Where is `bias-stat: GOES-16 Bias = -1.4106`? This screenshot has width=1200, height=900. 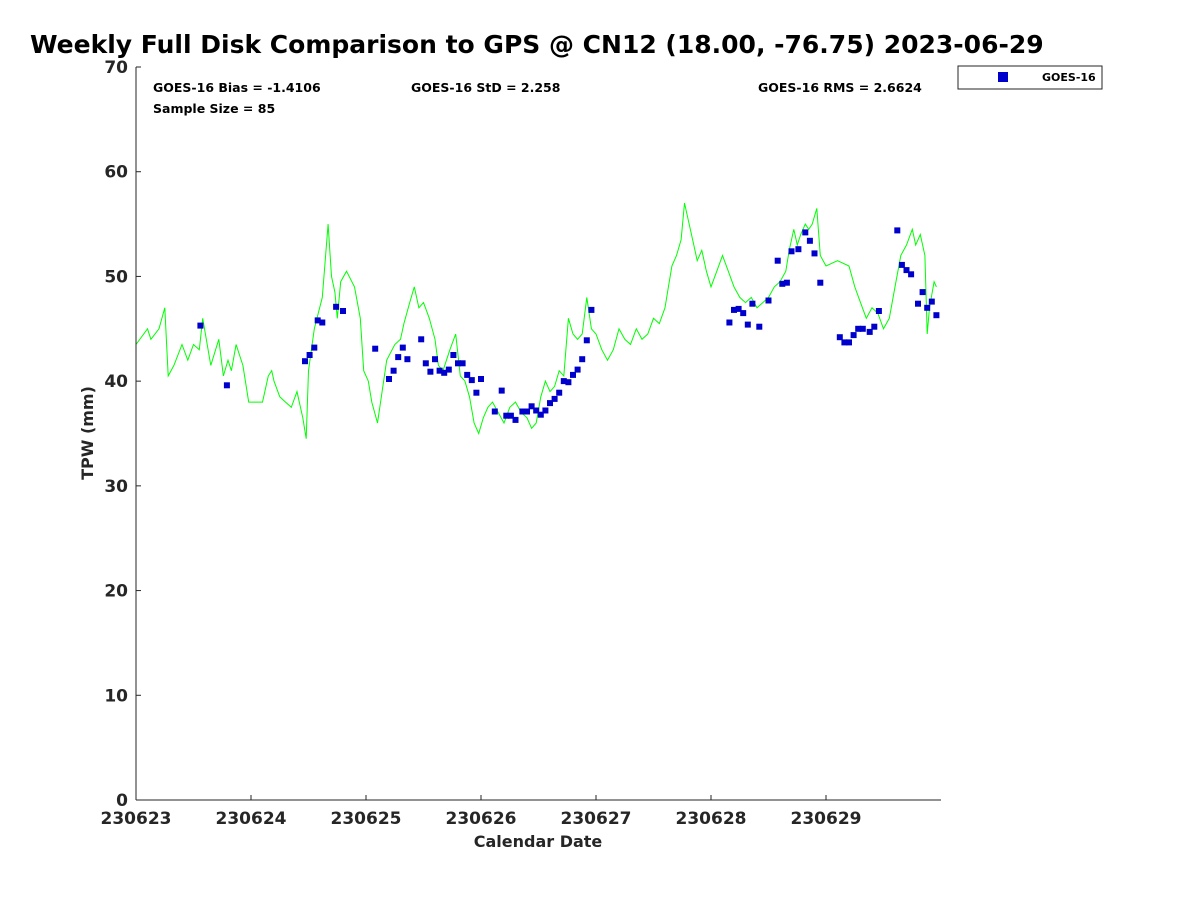
bias-stat: GOES-16 Bias = -1.4106 is located at coordinates (237, 87).